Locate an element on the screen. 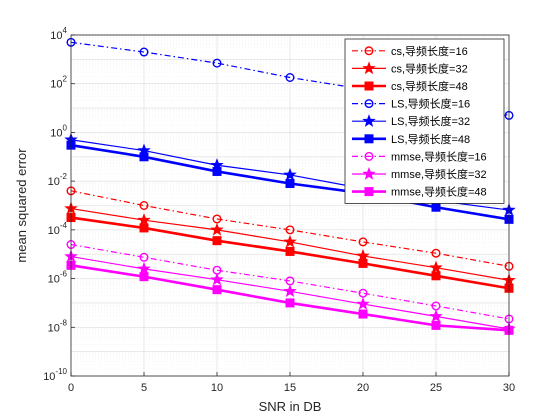 Image resolution: width=560 pixels, height=420 pixels. y-axis-label: mean squared error is located at coordinates (21, 205).